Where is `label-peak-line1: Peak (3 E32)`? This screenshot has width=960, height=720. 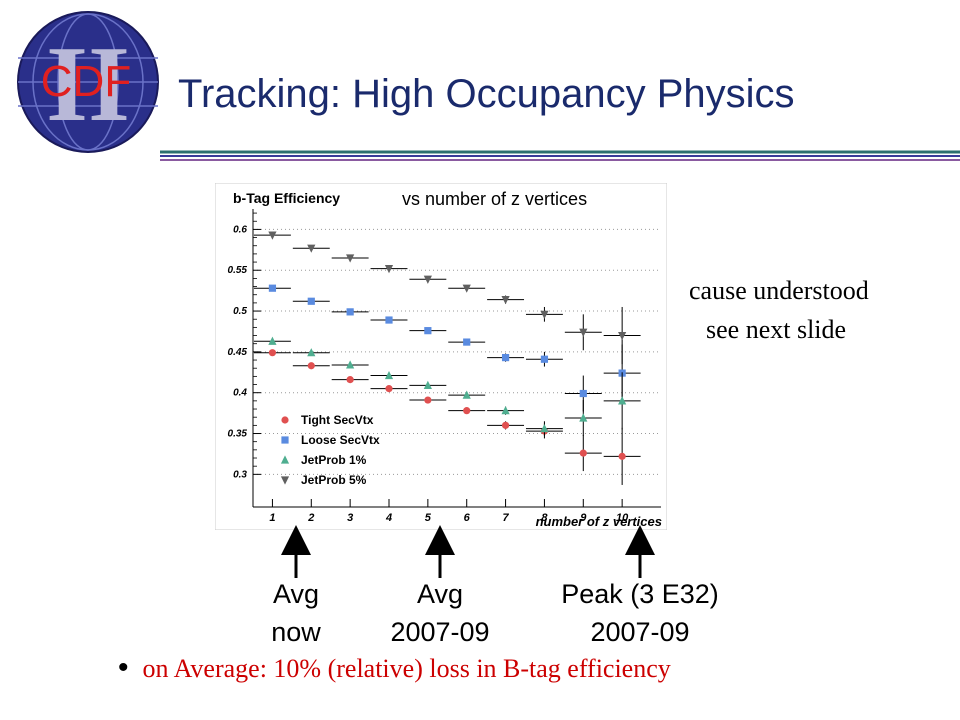
label-peak-line1: Peak (3 E32) is located at coordinates (640, 594).